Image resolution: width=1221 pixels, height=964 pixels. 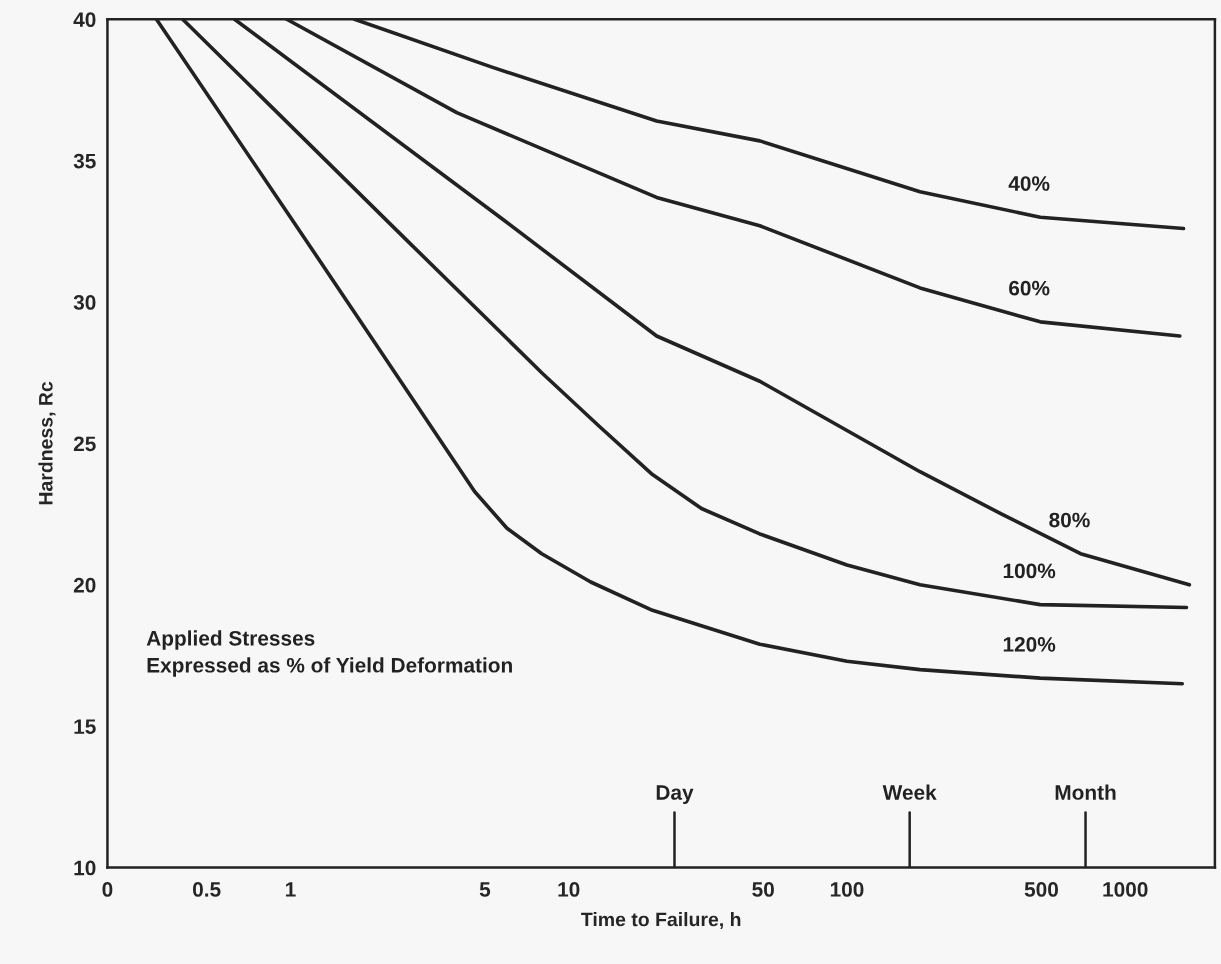 I want to click on y-tick-label: 10, so click(x=85, y=868).